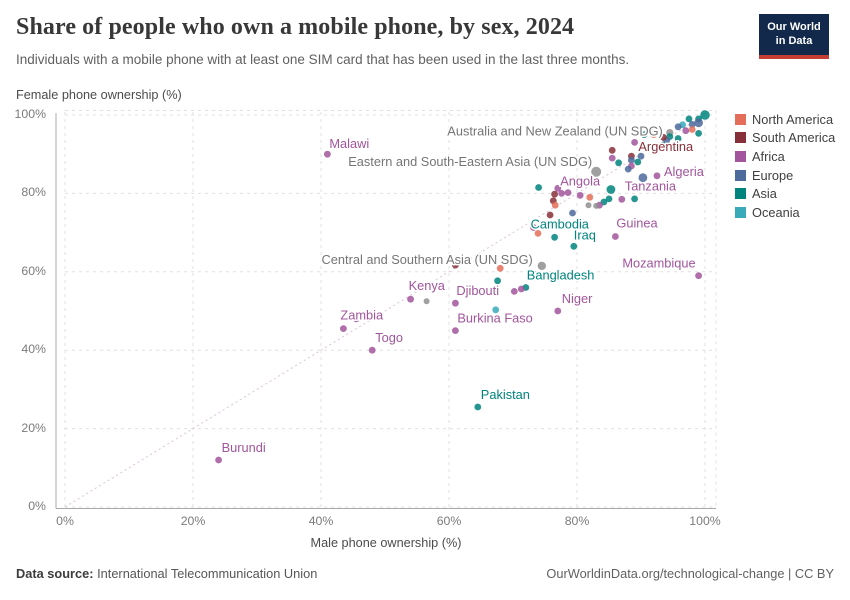  Describe the element at coordinates (560, 223) in the screenshot. I see `point-label: Cambodia` at that location.